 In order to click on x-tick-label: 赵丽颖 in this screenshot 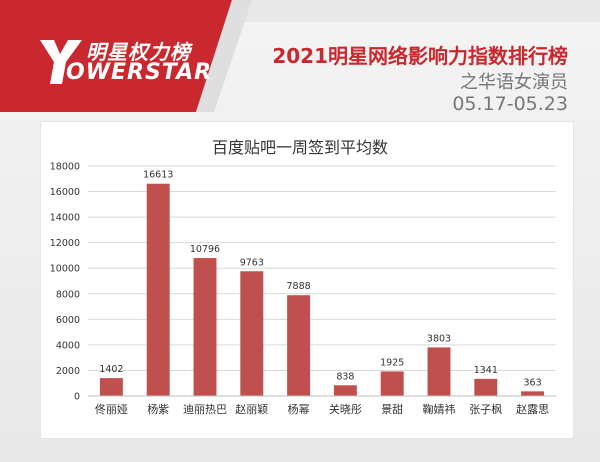, I will do `click(251, 409)`.